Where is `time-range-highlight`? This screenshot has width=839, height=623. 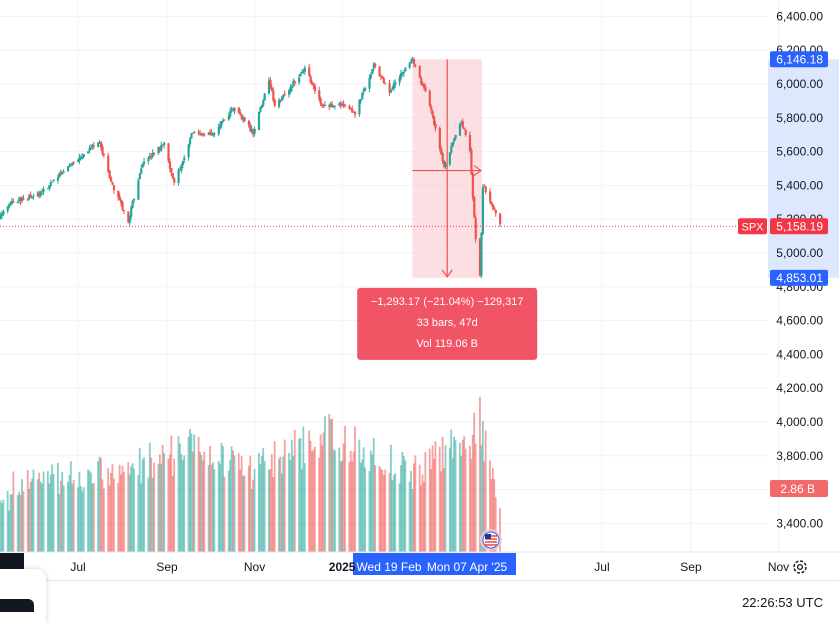 time-range-highlight is located at coordinates (434, 564).